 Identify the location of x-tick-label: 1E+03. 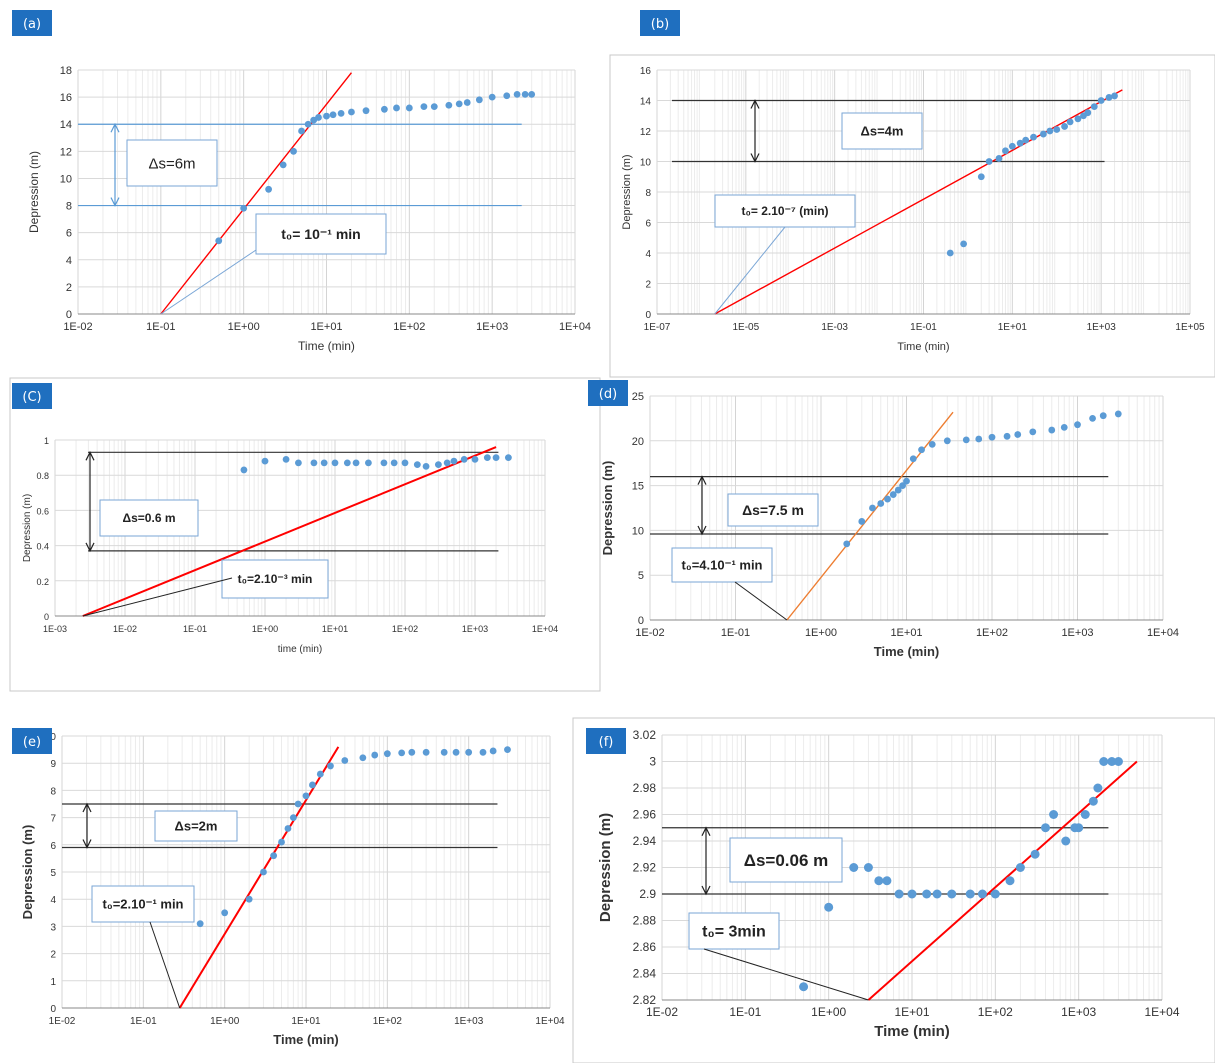
(469, 1021).